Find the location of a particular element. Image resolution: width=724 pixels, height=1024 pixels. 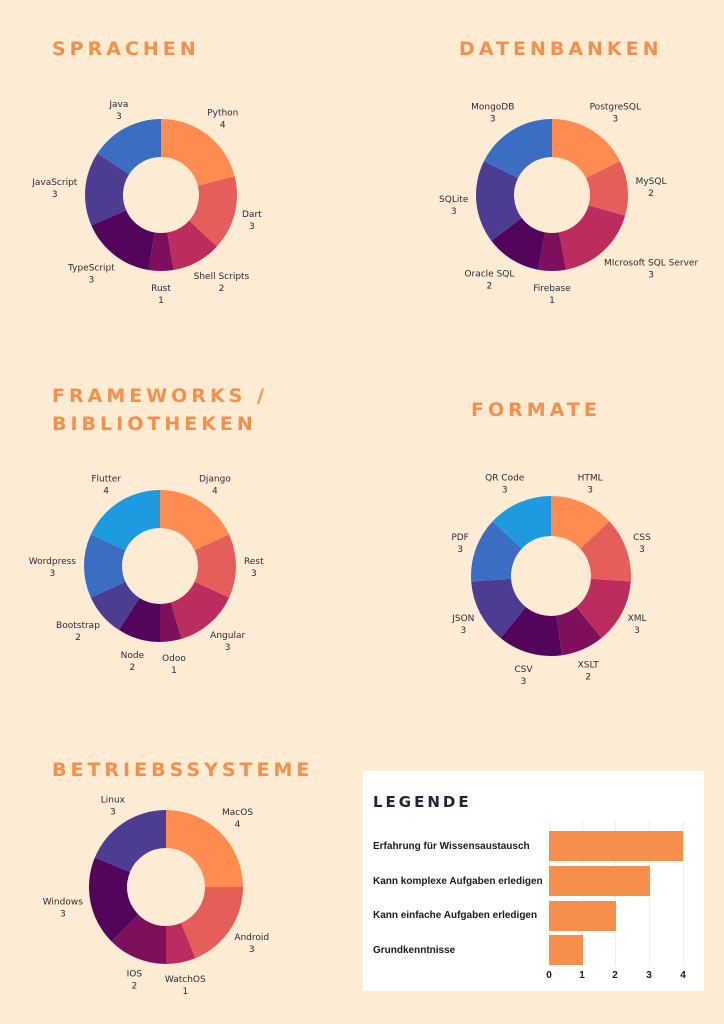

slice-wordpress is located at coordinates (105, 566).